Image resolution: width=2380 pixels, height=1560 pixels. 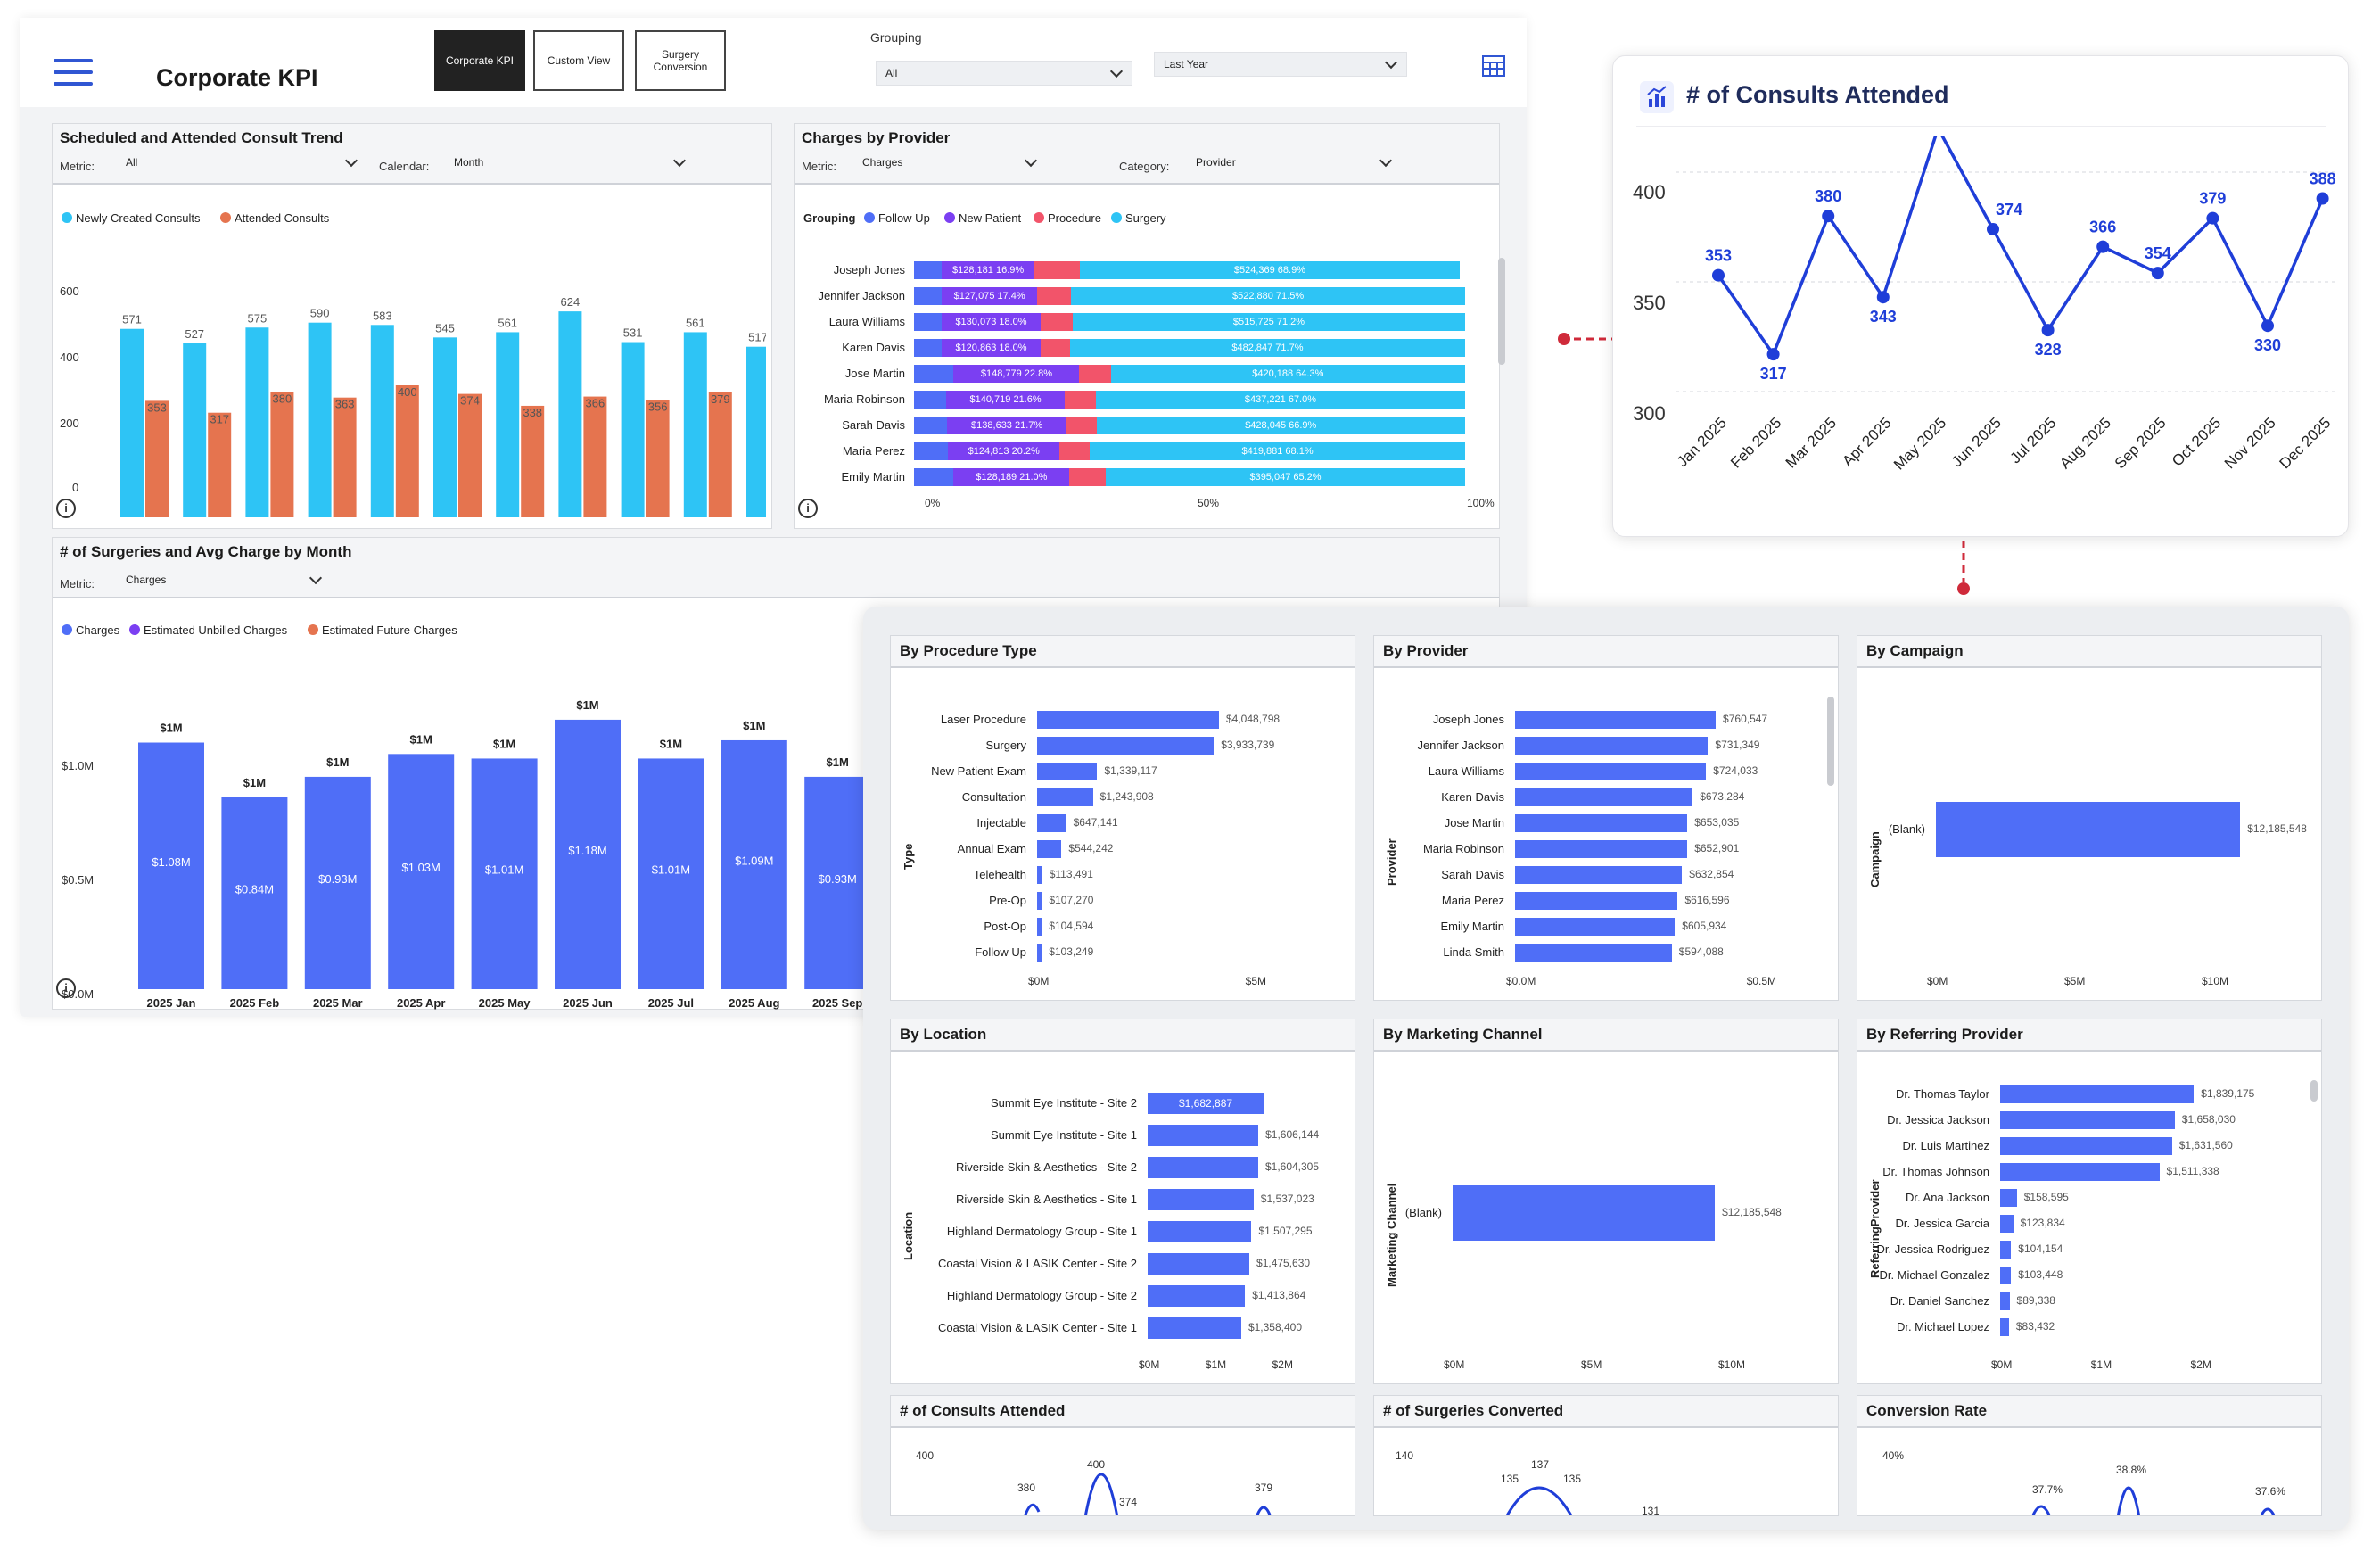 What do you see at coordinates (1463, 848) in the screenshot?
I see `bar-label: Maria Robinson` at bounding box center [1463, 848].